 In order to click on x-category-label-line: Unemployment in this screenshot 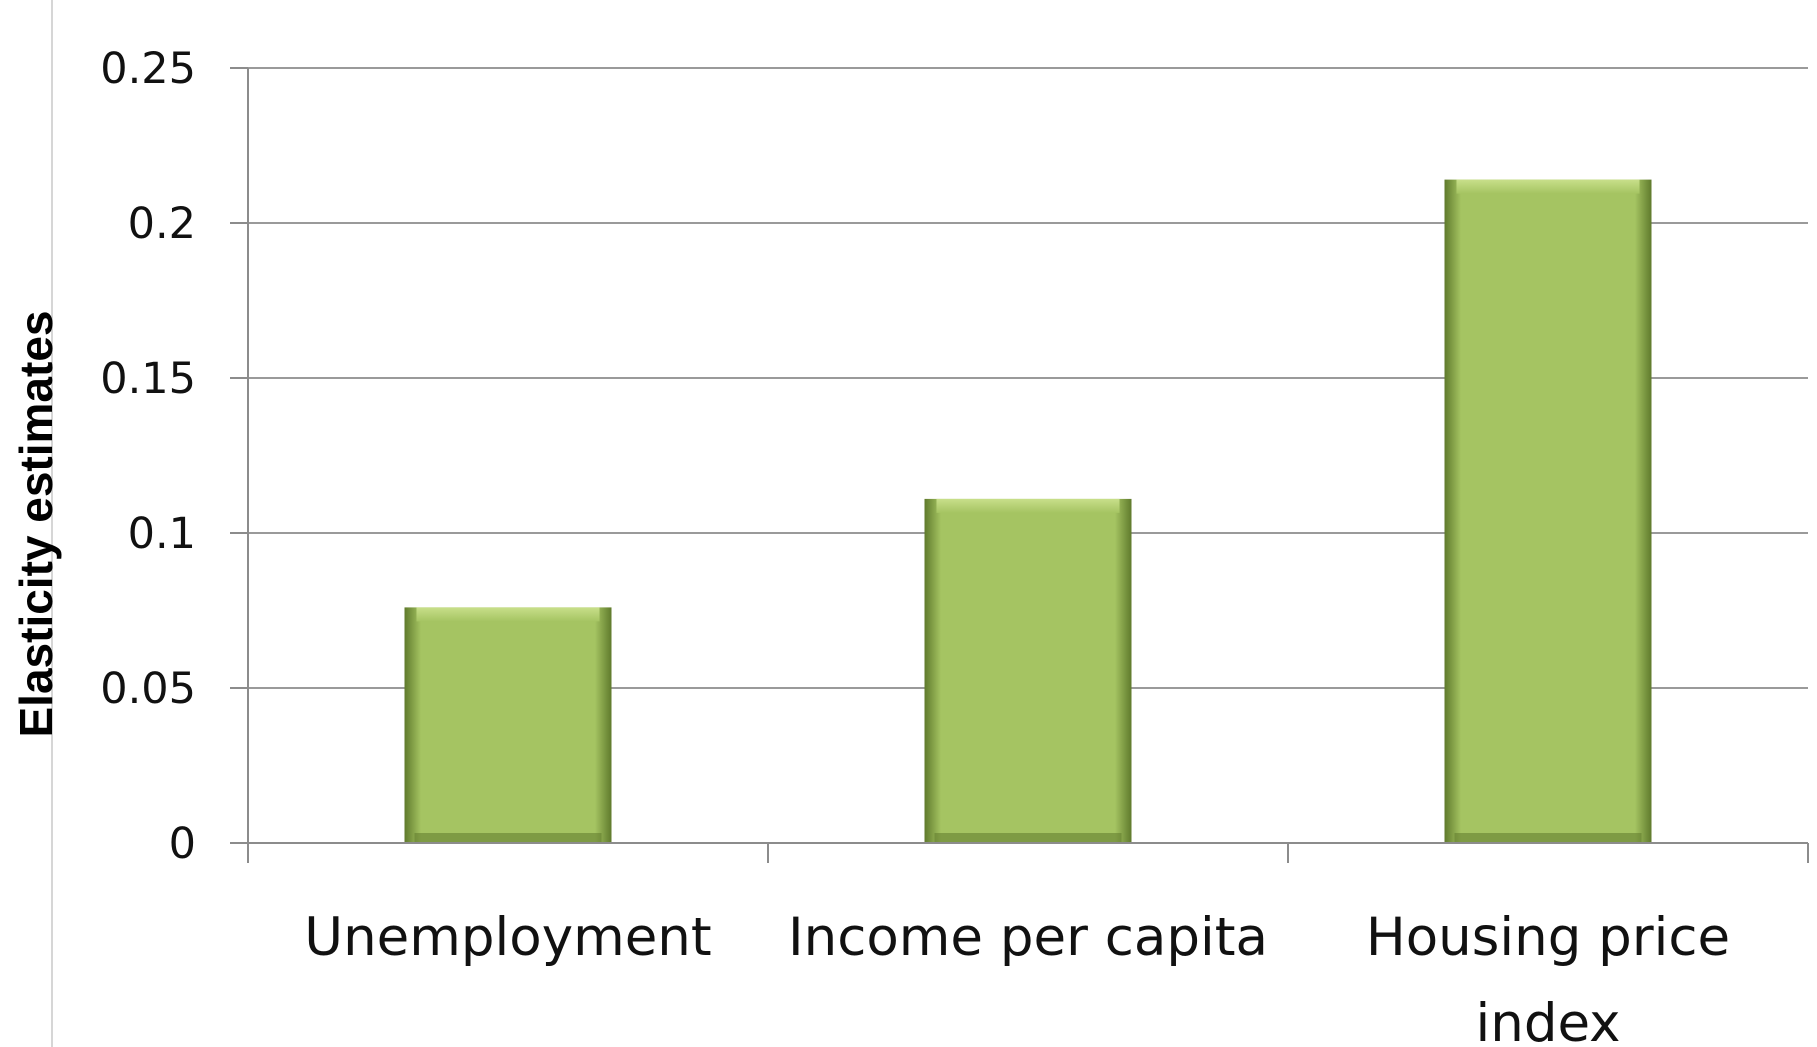, I will do `click(507, 937)`.